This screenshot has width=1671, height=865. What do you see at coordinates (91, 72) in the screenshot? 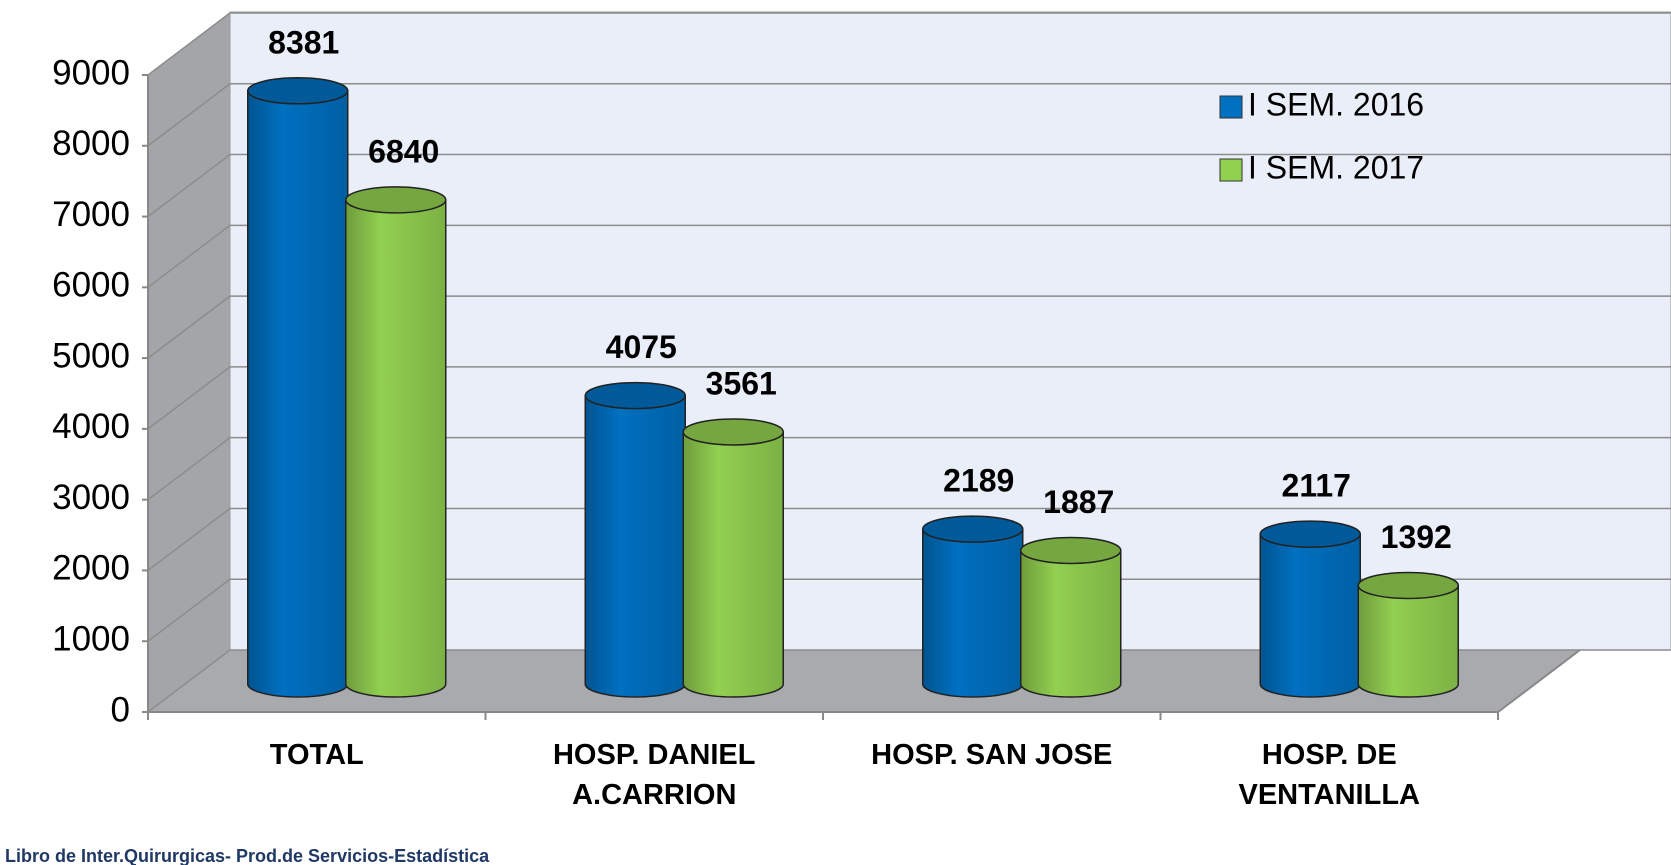
I see `y-tick-label: 9000` at bounding box center [91, 72].